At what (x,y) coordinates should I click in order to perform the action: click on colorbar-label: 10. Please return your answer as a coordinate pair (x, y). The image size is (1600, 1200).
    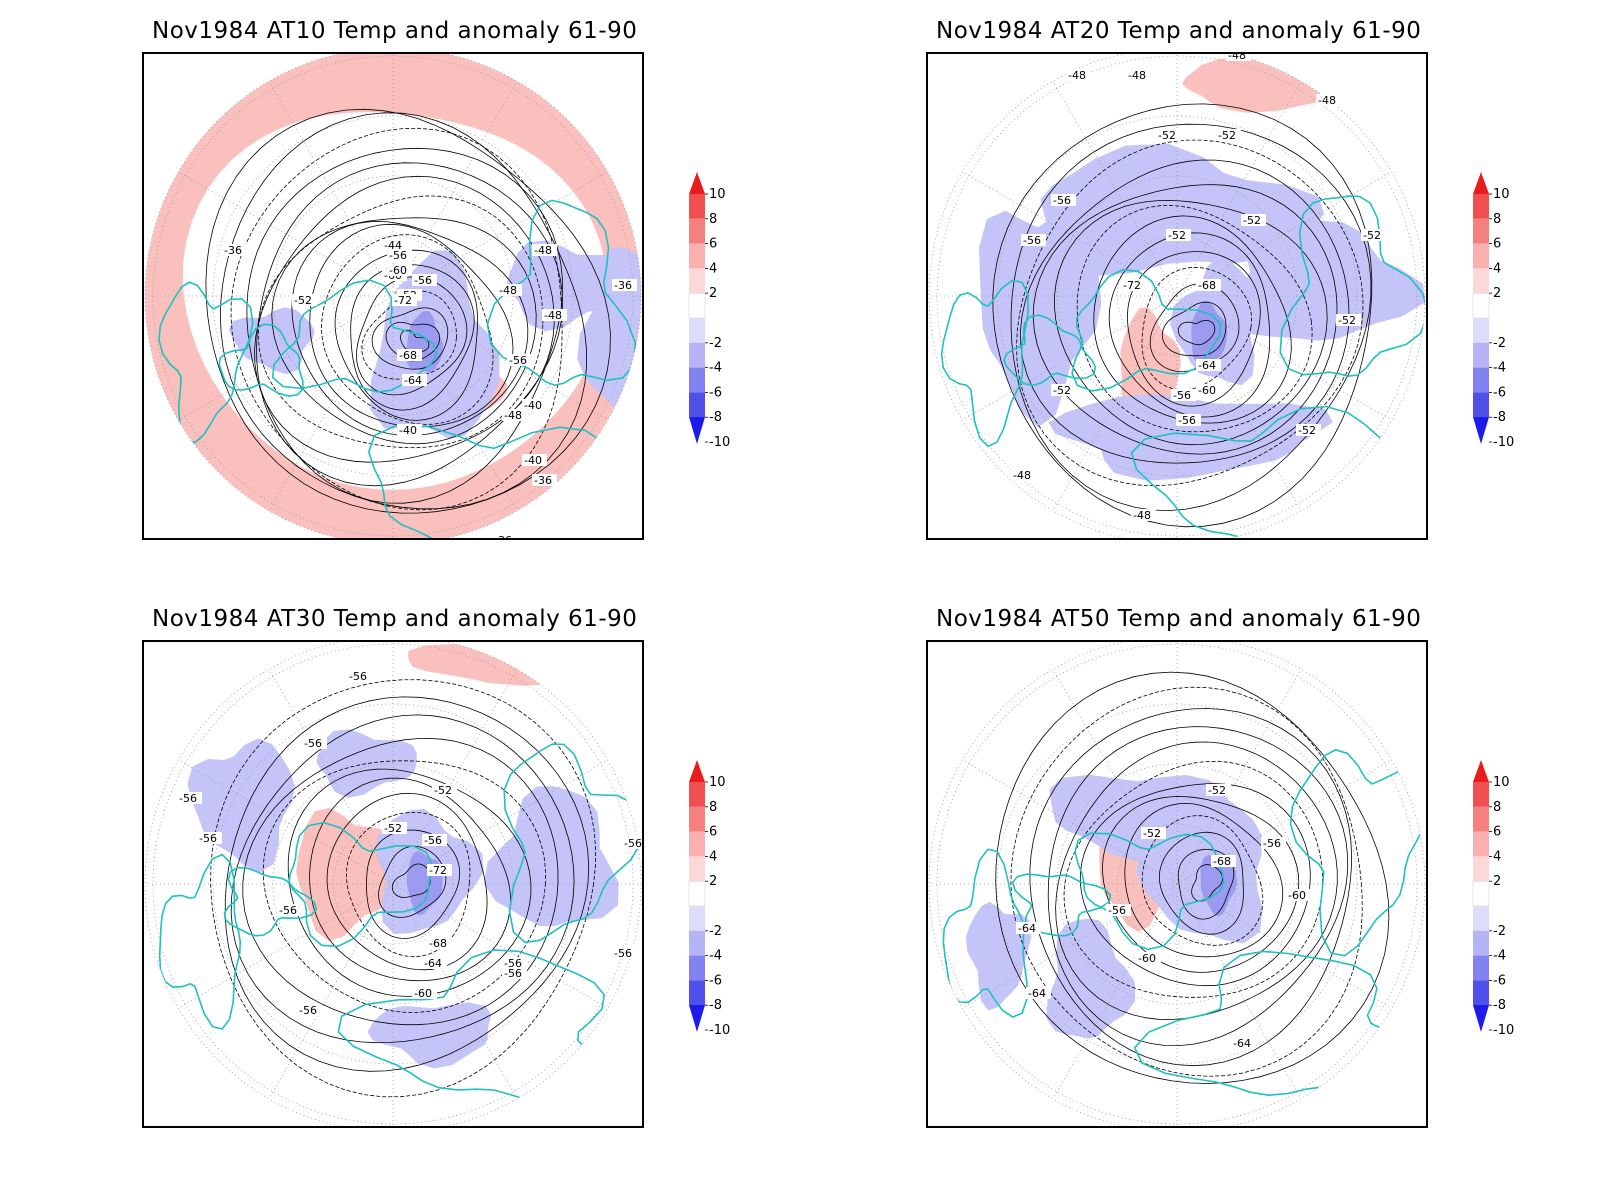
    Looking at the image, I should click on (1501, 194).